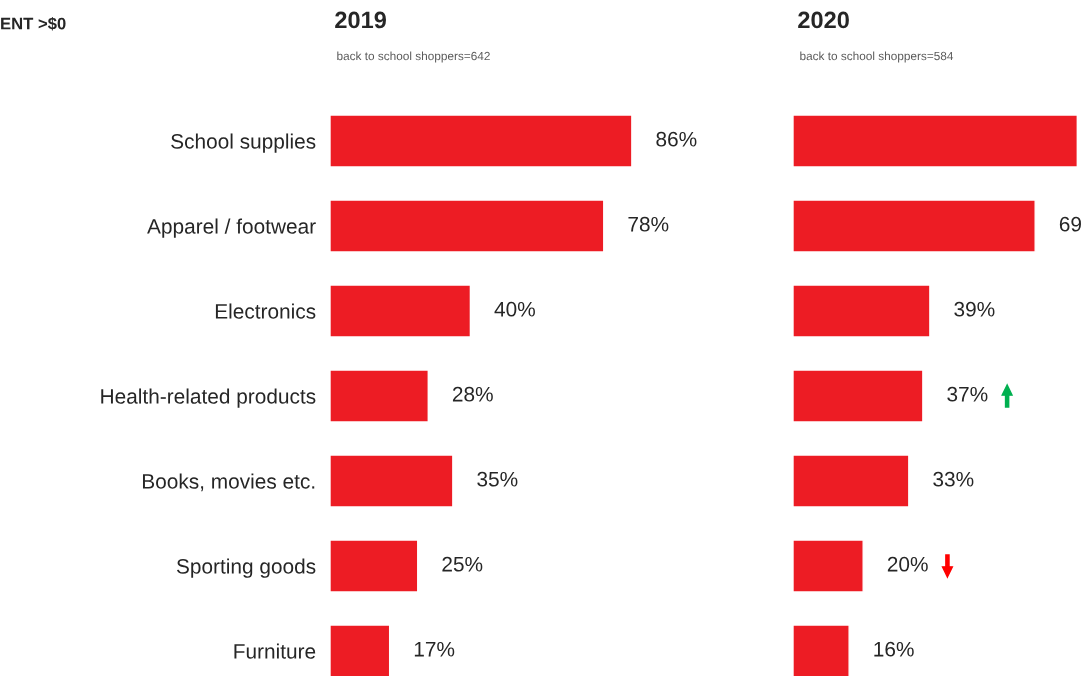  Describe the element at coordinates (974, 309) in the screenshot. I see `data-label: 39%` at that location.